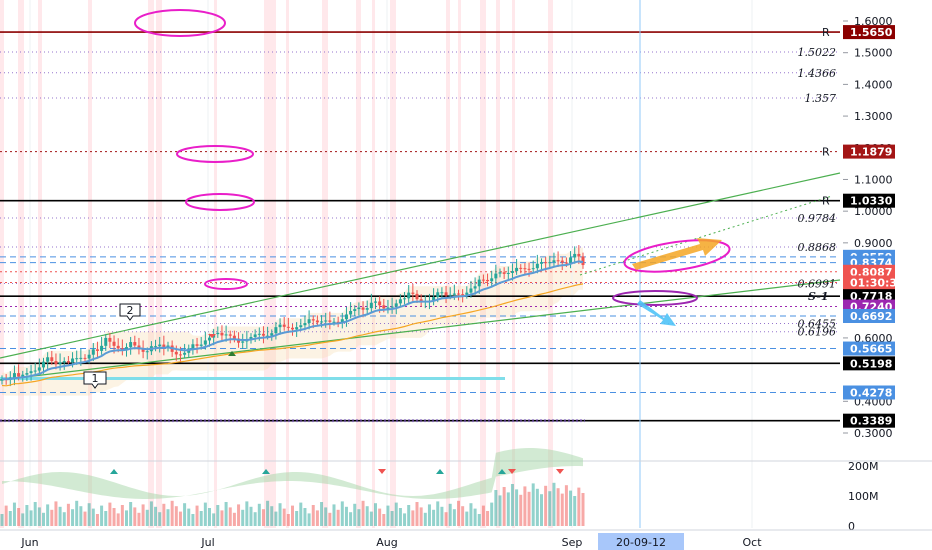  Describe the element at coordinates (817, 218) in the screenshot. I see `level-label-3: 0.9784` at that location.